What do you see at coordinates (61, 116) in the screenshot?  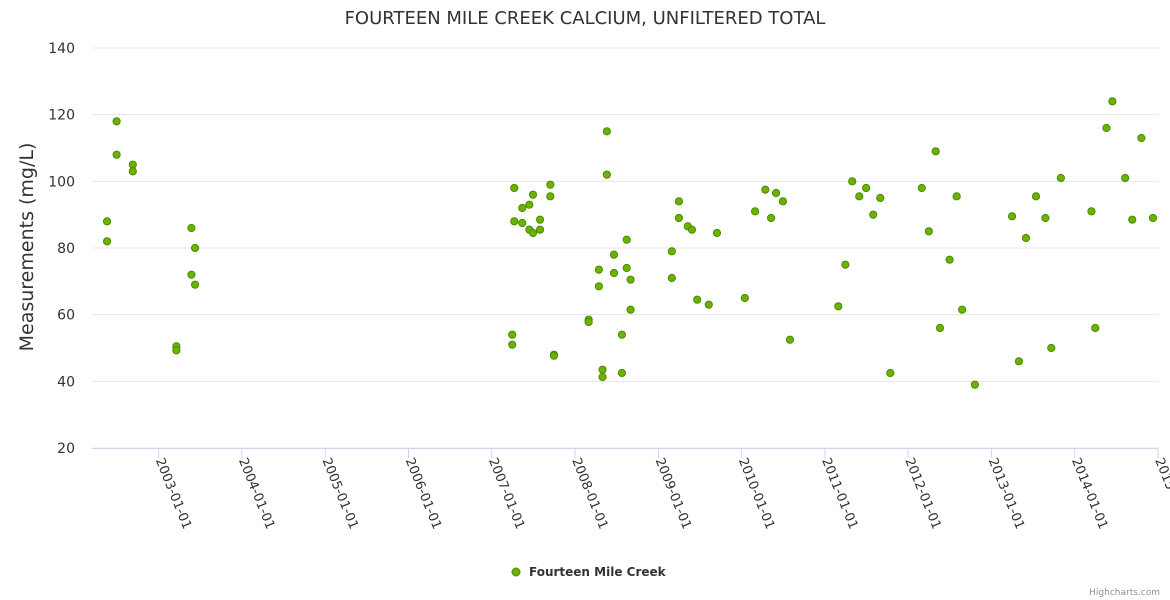 I see `y-tick-label: 120` at bounding box center [61, 116].